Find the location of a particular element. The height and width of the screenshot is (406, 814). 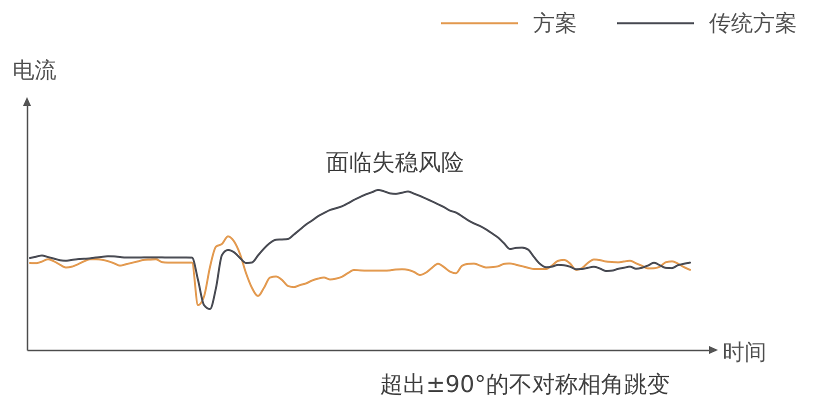

legend-label: 传统方案 is located at coordinates (753, 23).